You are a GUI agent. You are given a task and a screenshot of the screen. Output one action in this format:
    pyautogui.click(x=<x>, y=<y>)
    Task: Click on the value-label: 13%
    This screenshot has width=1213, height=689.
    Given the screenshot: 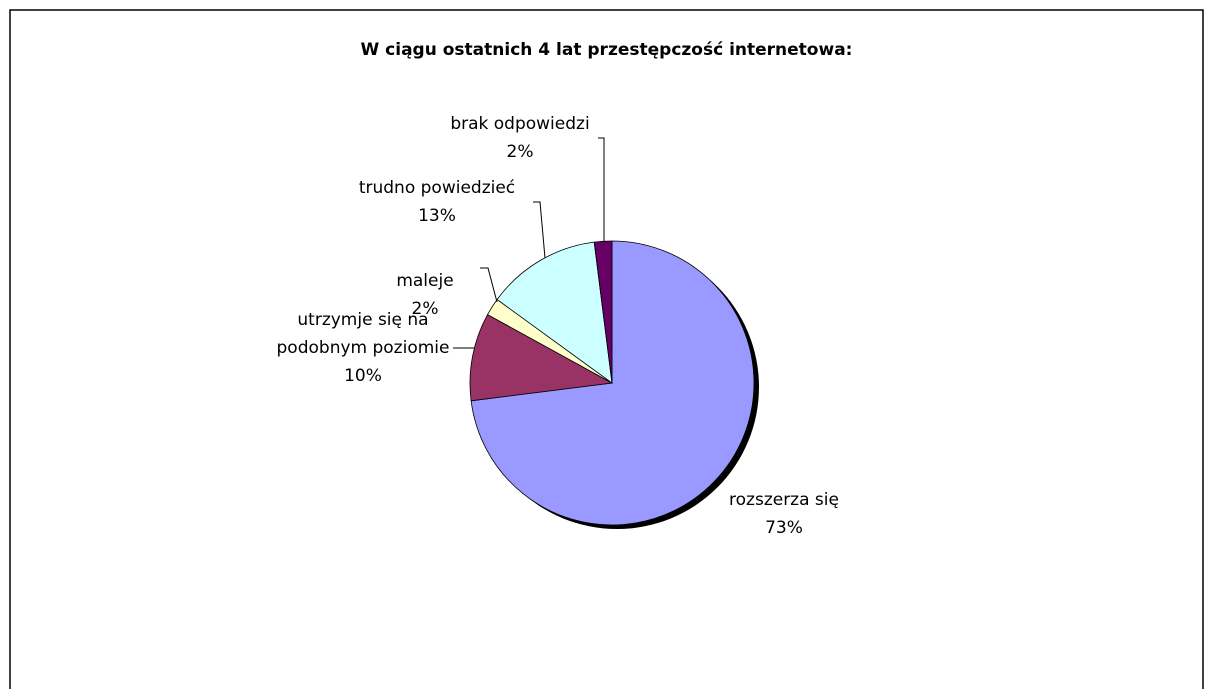 What is the action you would take?
    pyautogui.click(x=437, y=216)
    